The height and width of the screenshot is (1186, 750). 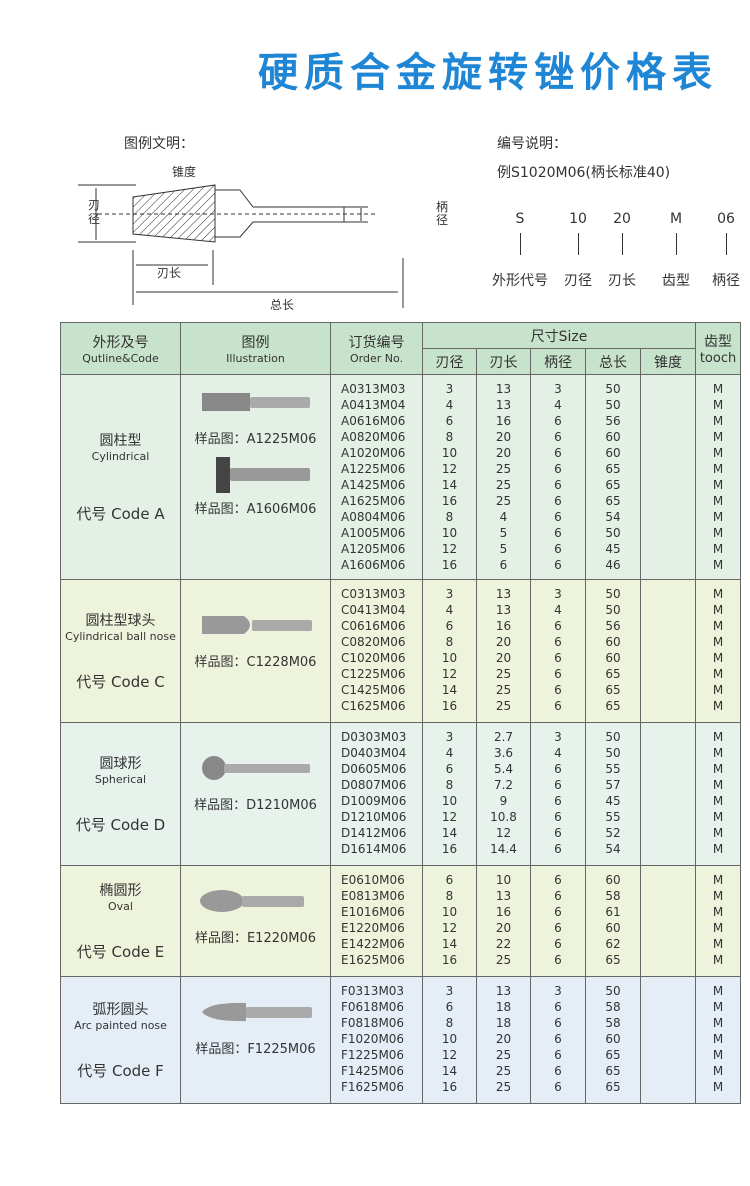 What do you see at coordinates (503, 921) in the screenshot?
I see `size-column: 10 13 16 20 22 25` at bounding box center [503, 921].